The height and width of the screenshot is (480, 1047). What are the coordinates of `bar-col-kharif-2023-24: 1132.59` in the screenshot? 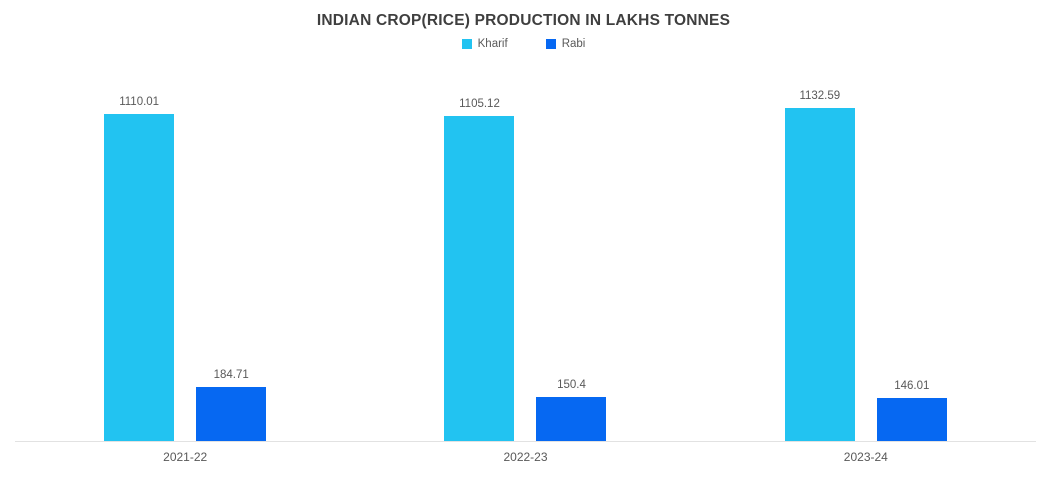 It's located at (819, 264).